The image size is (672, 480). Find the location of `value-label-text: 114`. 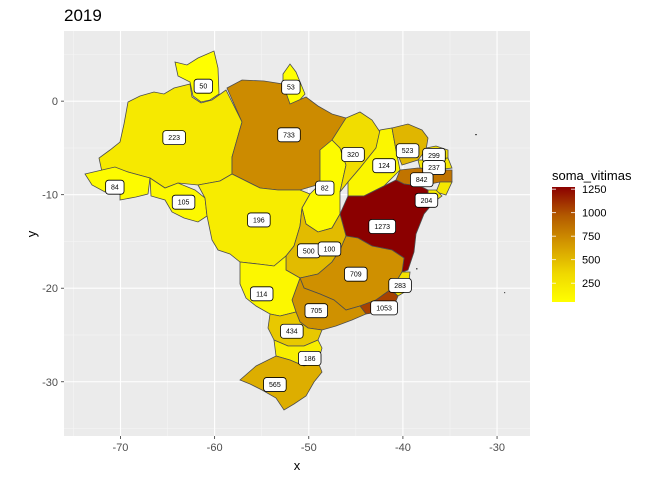

value-label-text: 114 is located at coordinates (261, 294).